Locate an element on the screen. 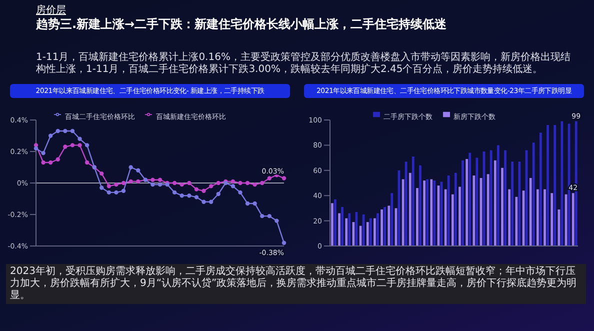 The image size is (594, 331). text: 趋势三.新建上涨→二手下跌：新建住宅价格长线小幅上涨，二手住宅持续低迷 is located at coordinates (242, 24).